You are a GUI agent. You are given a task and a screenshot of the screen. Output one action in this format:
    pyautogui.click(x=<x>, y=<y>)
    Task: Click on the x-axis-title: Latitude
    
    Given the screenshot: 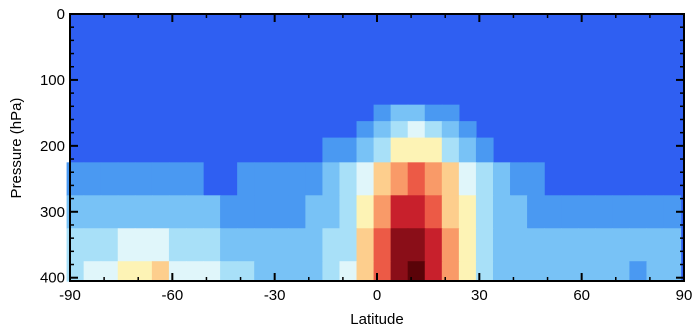 What is the action you would take?
    pyautogui.click(x=376, y=319)
    